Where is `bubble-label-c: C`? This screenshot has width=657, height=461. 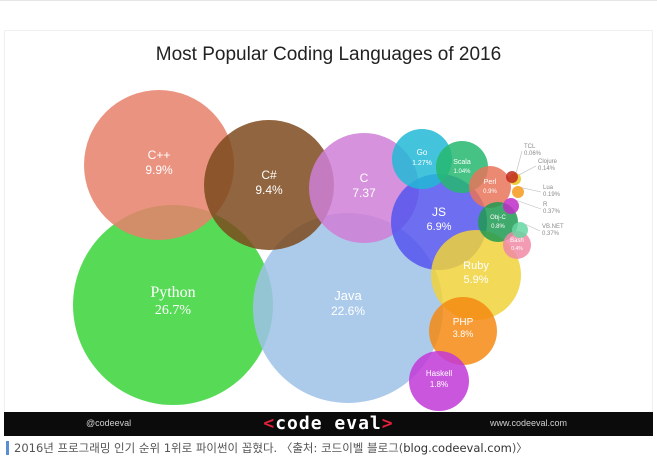 bubble-label-c: C is located at coordinates (364, 178).